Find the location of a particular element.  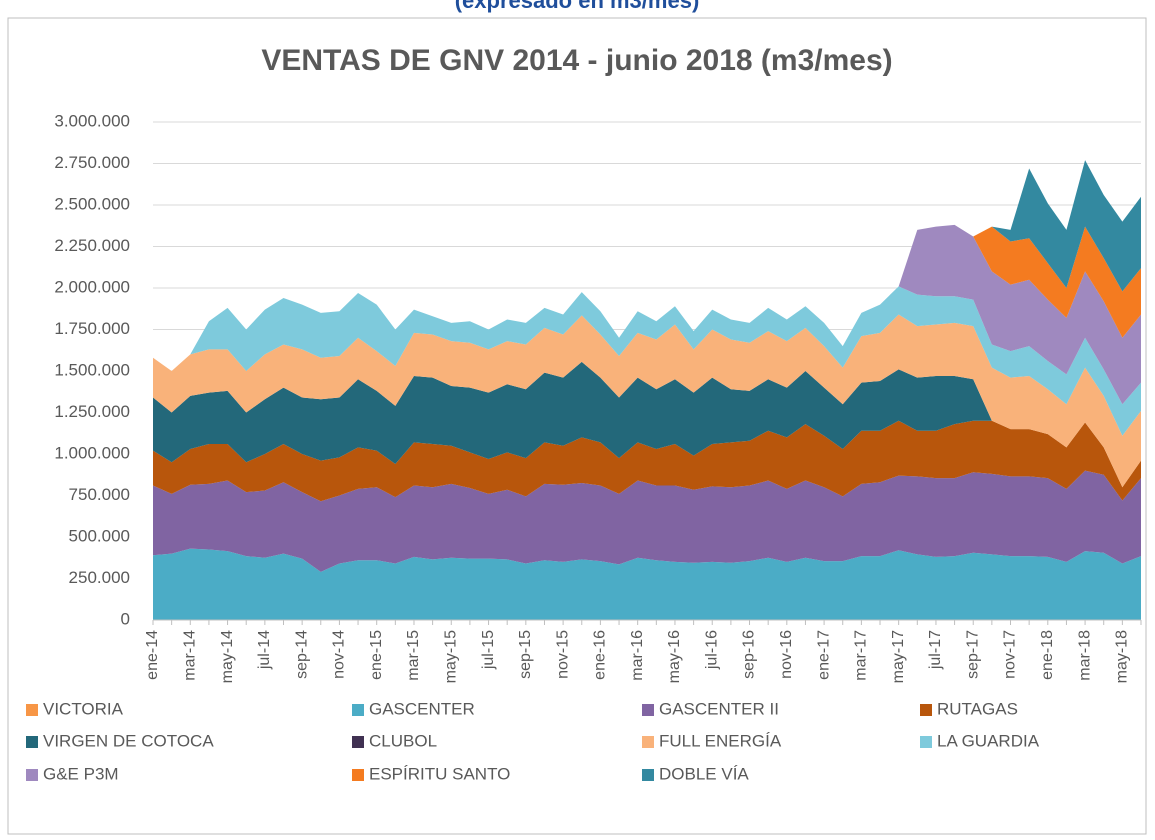

x-tick-label: ene-15 is located at coordinates (376, 655).